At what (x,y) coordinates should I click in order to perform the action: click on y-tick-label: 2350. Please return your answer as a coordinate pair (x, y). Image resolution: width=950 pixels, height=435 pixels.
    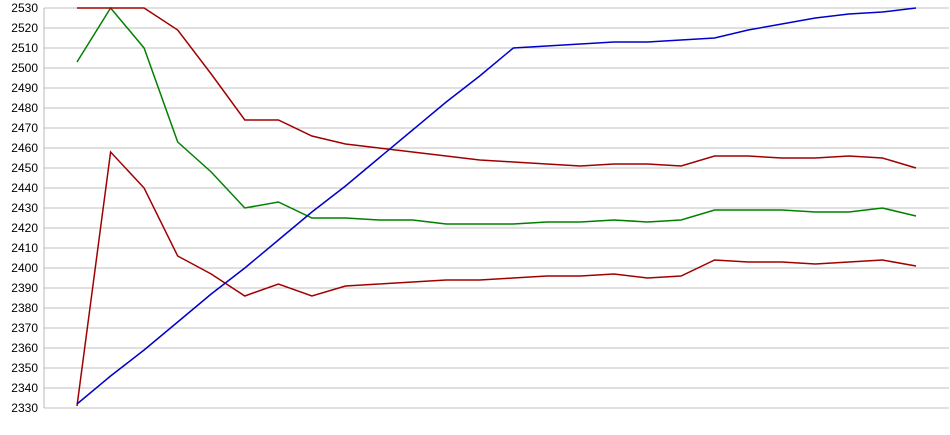
    Looking at the image, I should click on (24, 368).